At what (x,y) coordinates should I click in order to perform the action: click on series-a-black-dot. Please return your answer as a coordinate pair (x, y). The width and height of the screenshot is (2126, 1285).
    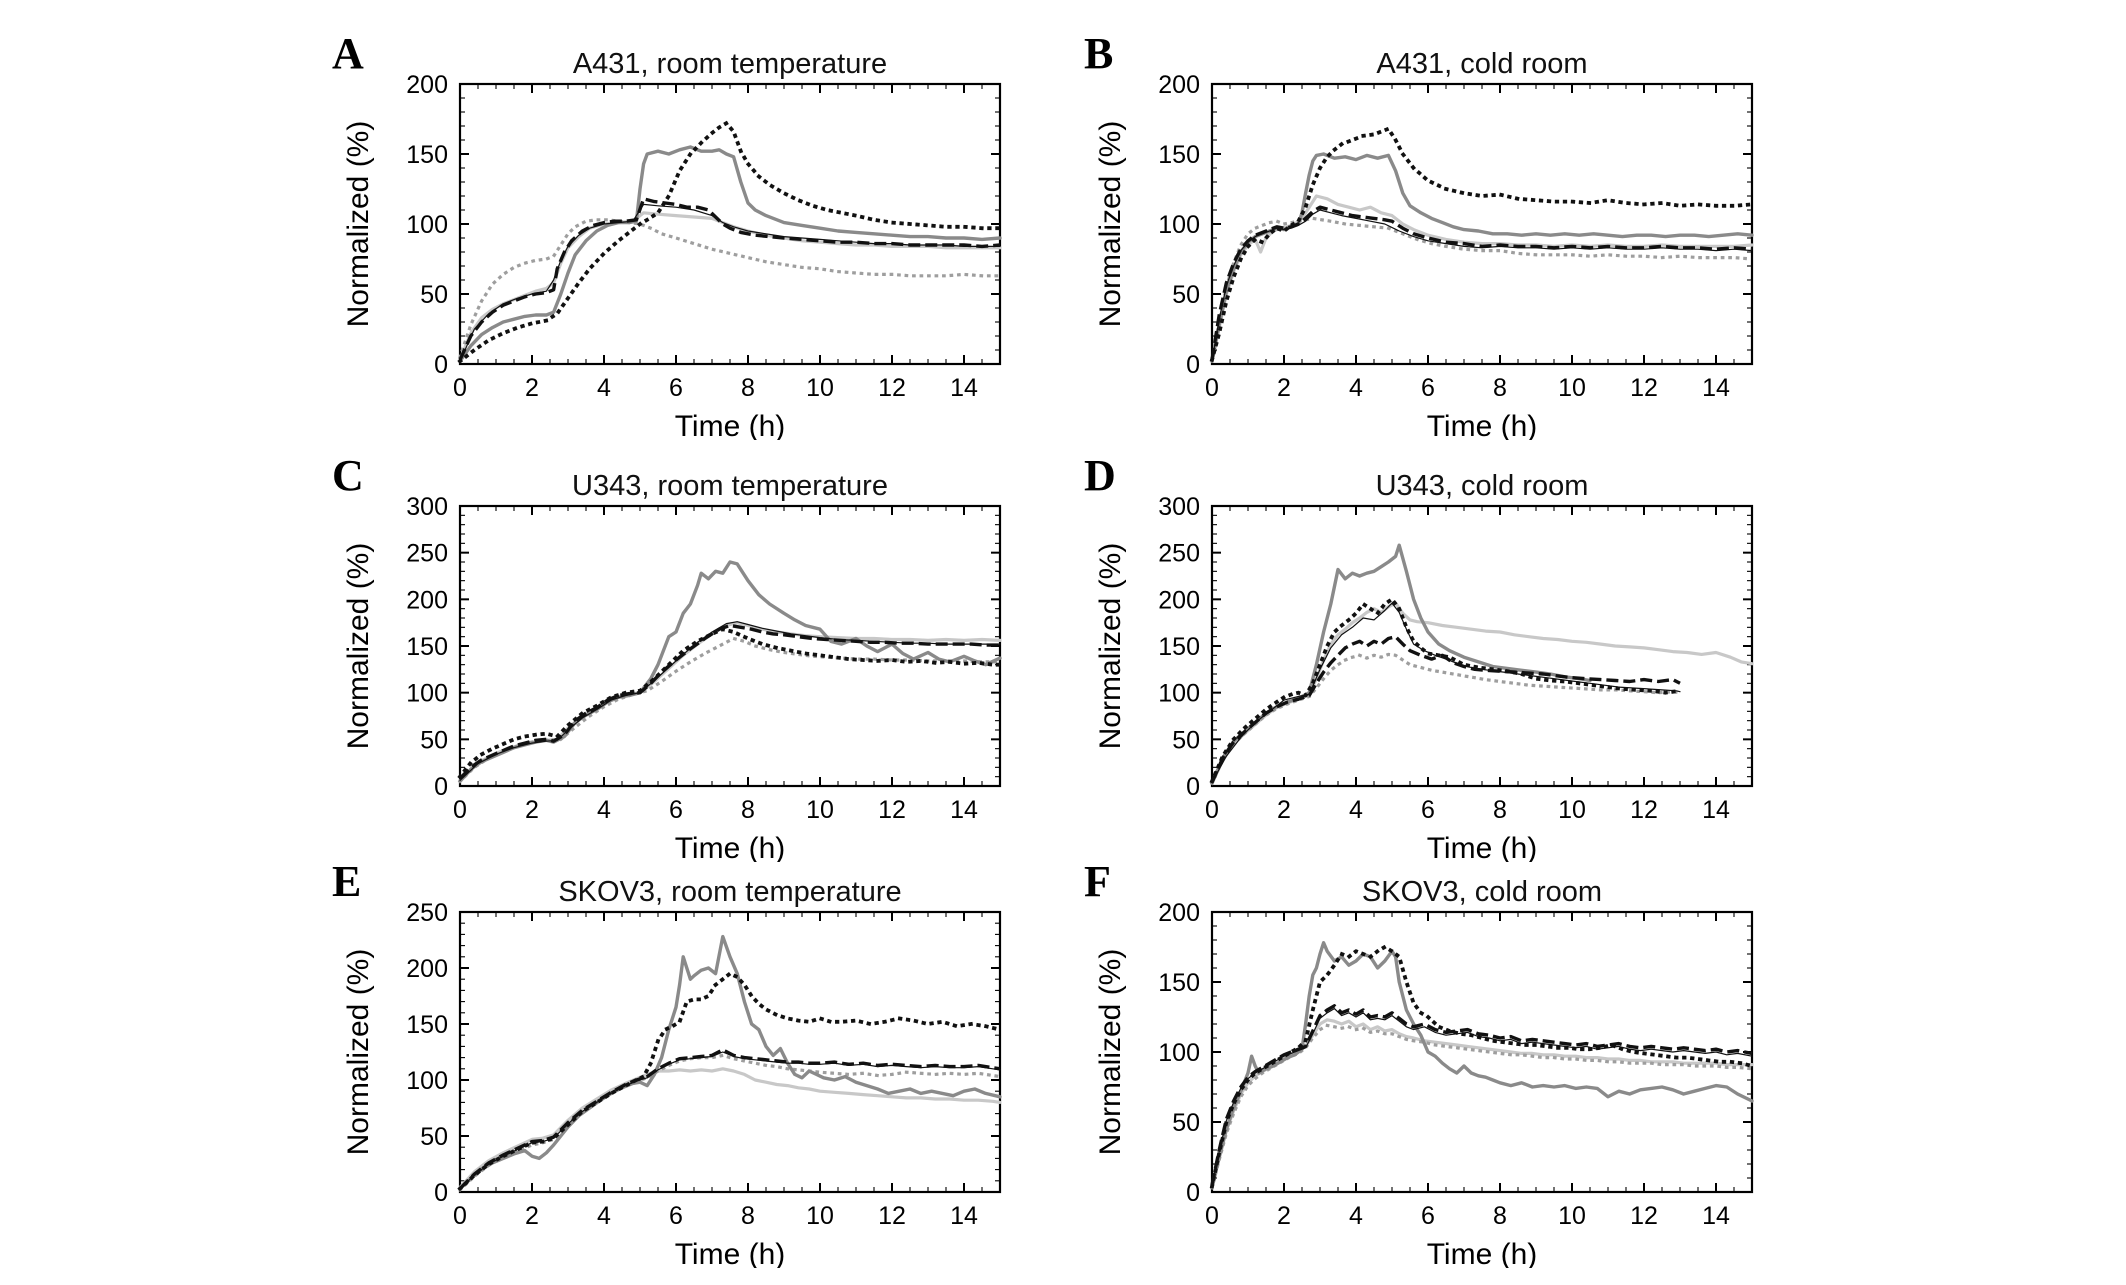
    Looking at the image, I should click on (729, 242).